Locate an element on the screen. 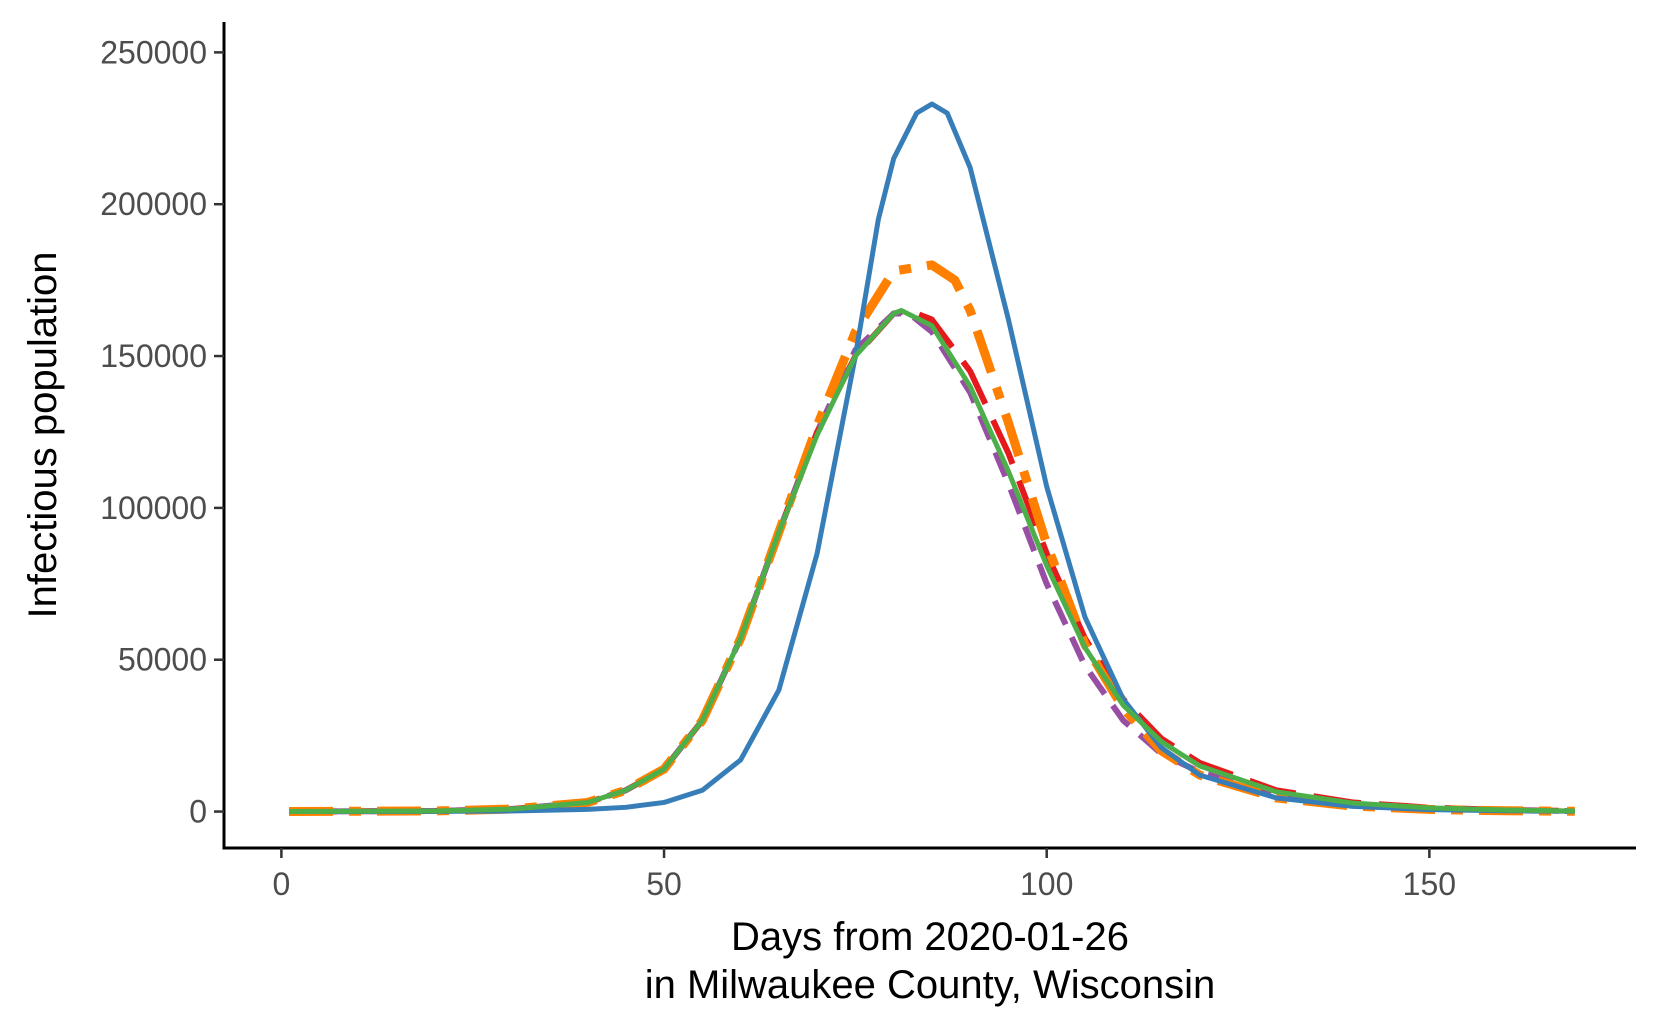 The width and height of the screenshot is (1659, 1025). x-tick-label: 150 is located at coordinates (1429, 884).